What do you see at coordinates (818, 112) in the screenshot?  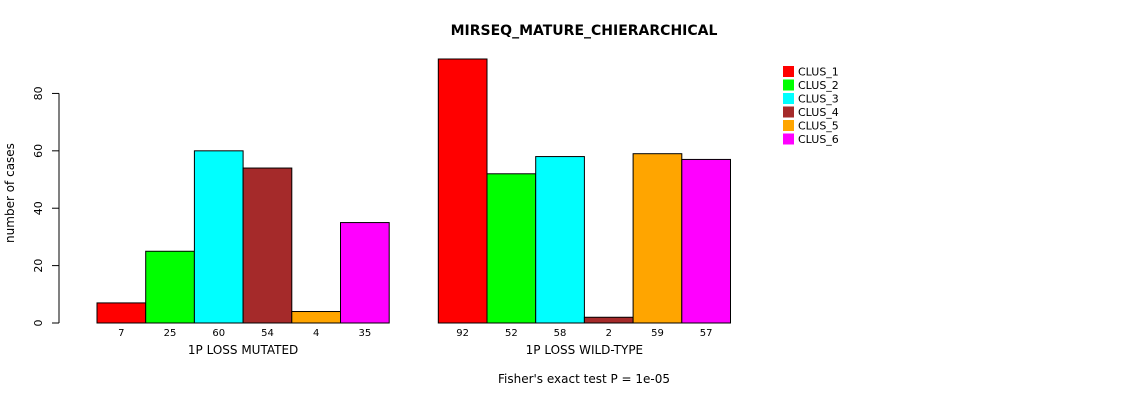 I see `legend-label: CLUS_4` at bounding box center [818, 112].